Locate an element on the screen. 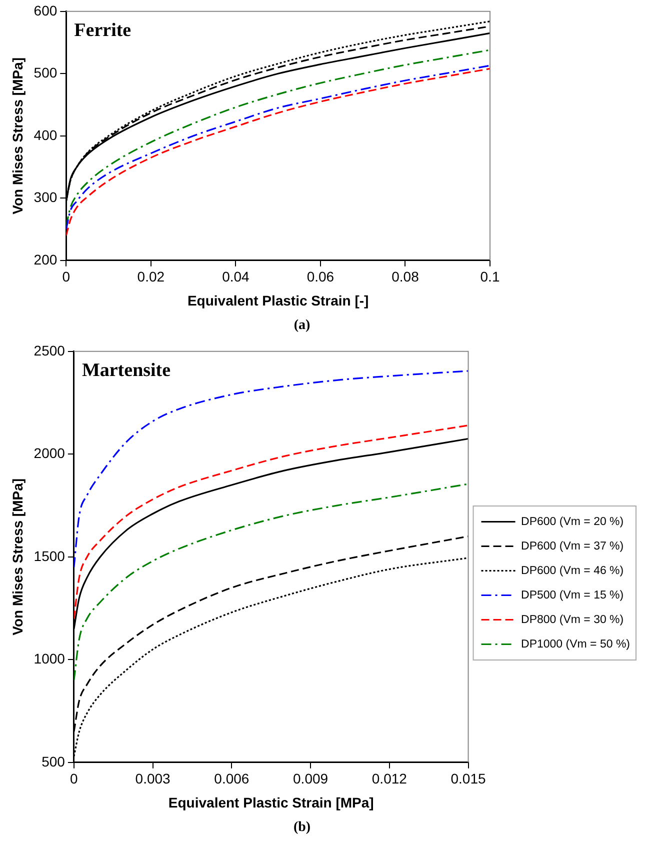 The height and width of the screenshot is (855, 662). x-tick-label: 0.015 is located at coordinates (468, 778).